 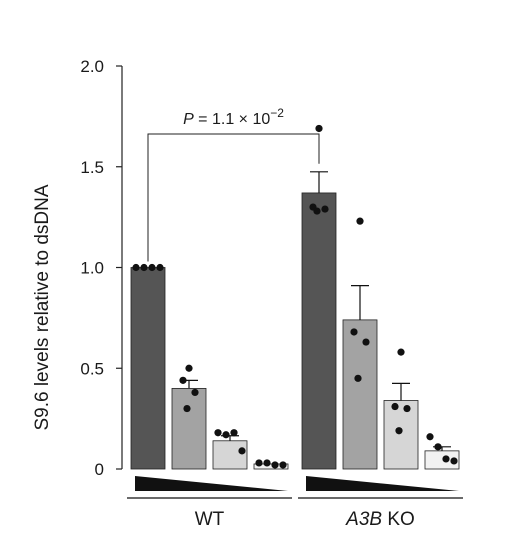 What do you see at coordinates (92, 268) in the screenshot?
I see `y-tick-label: 1.0` at bounding box center [92, 268].